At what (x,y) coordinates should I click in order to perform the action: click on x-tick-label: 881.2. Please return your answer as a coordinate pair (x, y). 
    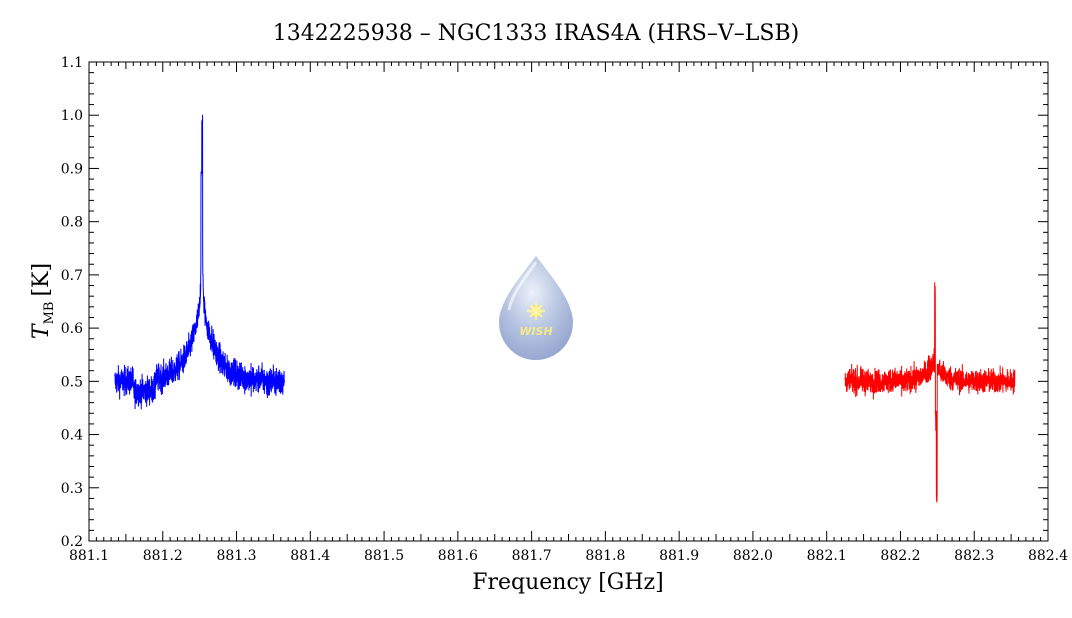
    Looking at the image, I should click on (163, 556).